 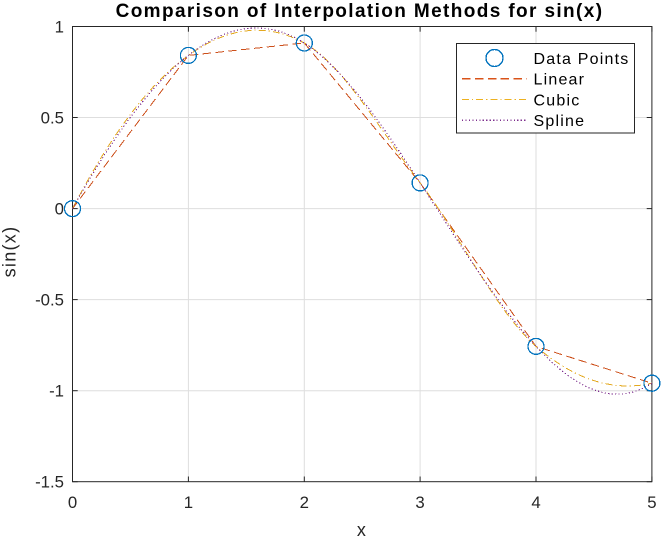 I want to click on svg-text: -1.5, so click(x=49, y=482).